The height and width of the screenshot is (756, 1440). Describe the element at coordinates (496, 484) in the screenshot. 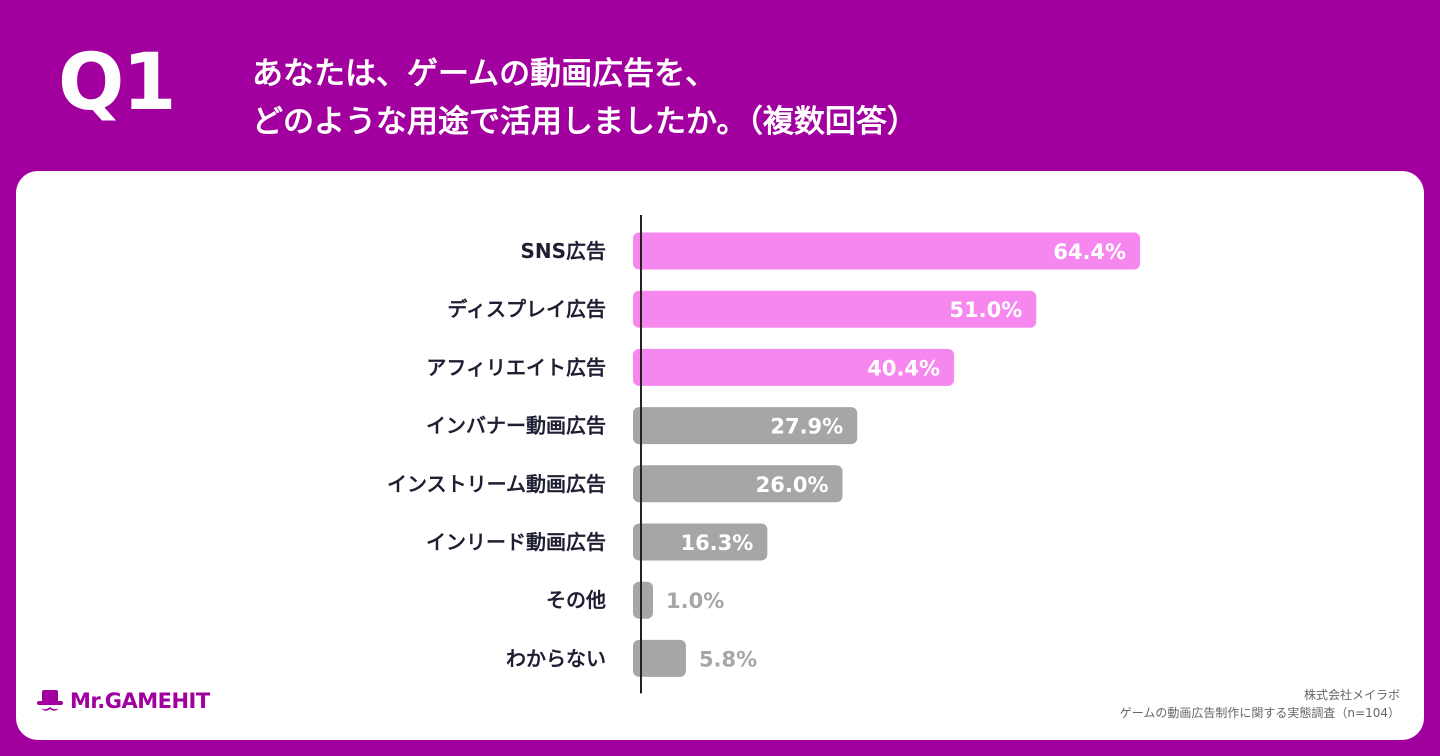

I see `category-label-4: インストリーム動画広告` at that location.